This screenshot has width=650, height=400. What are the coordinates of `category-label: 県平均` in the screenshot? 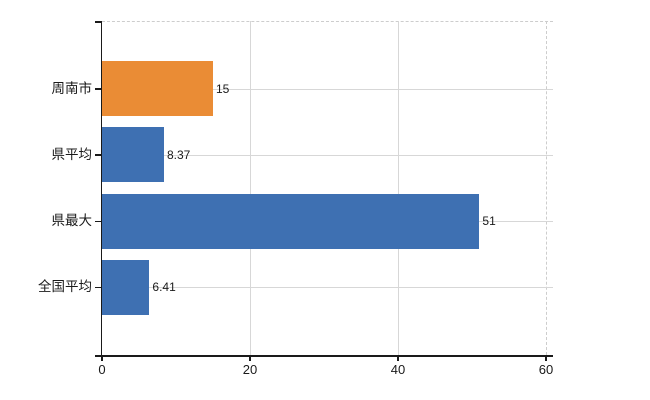 It's located at (72, 154).